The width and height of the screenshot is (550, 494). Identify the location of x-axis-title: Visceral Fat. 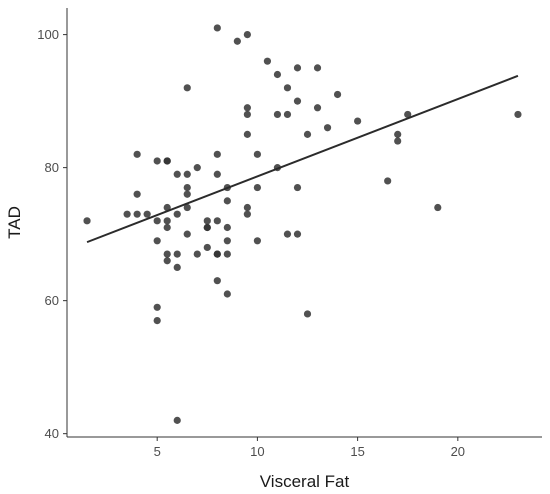
(305, 481).